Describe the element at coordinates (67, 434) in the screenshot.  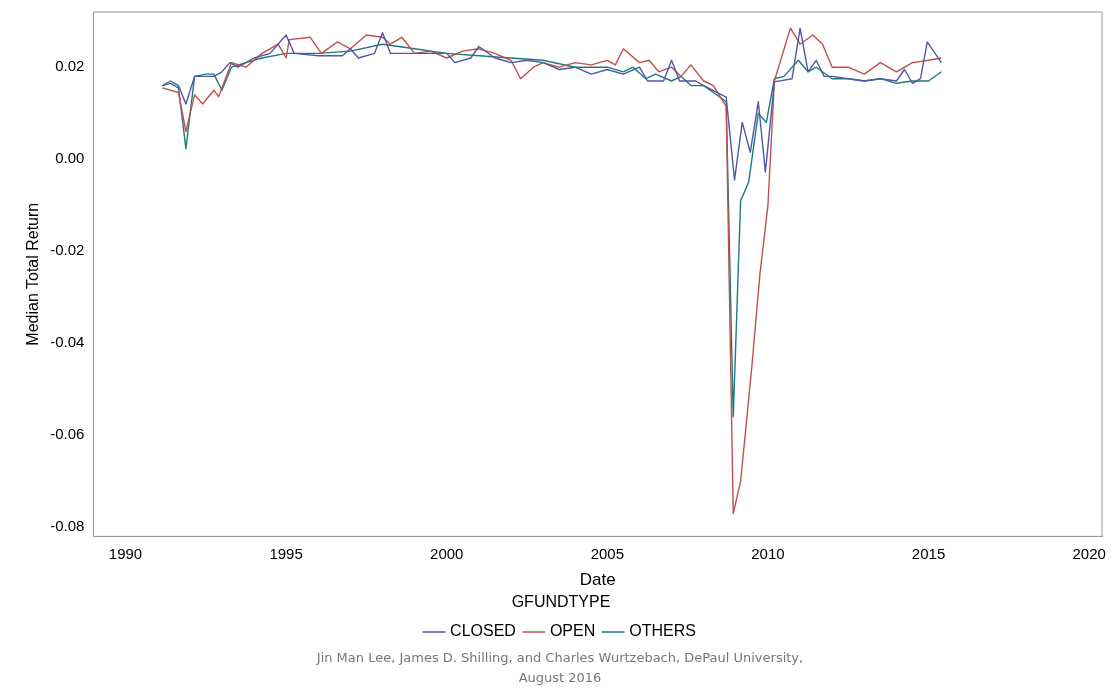
I see `y-tick-label: -0.06` at that location.